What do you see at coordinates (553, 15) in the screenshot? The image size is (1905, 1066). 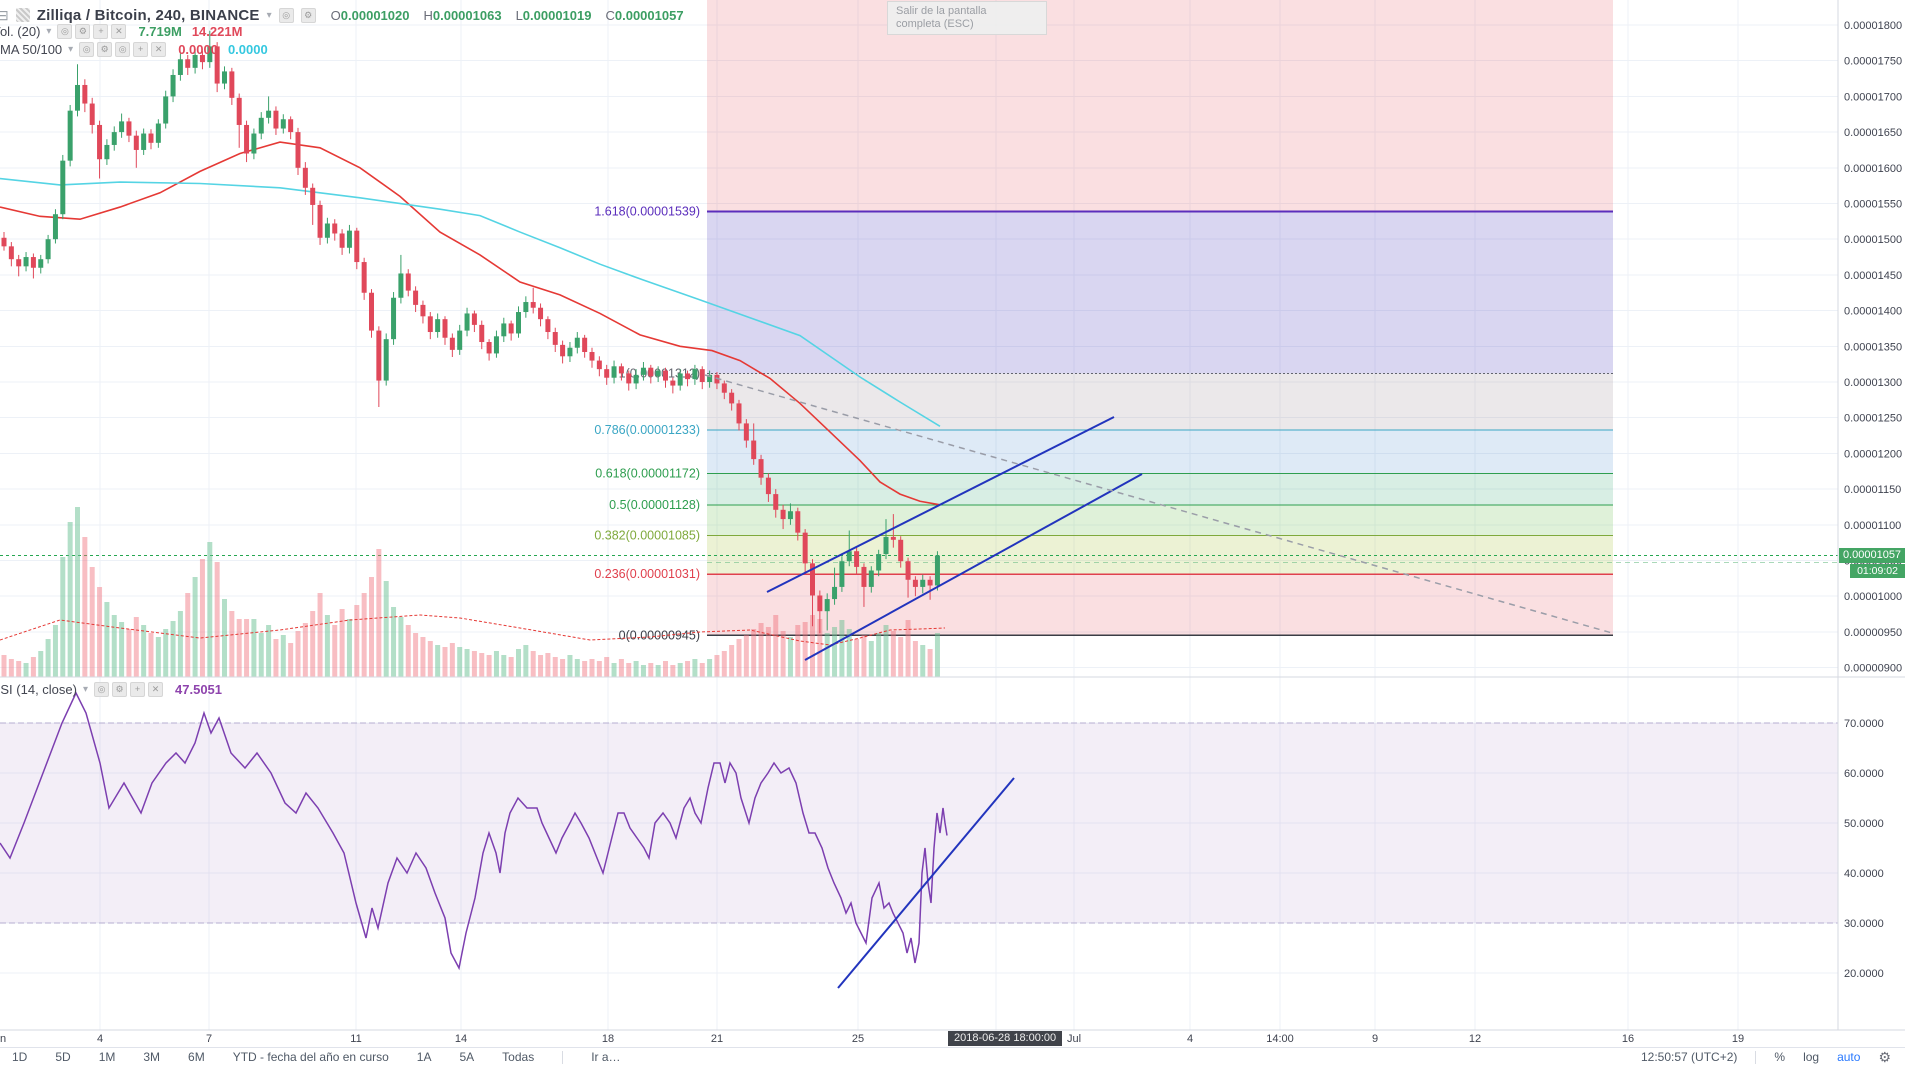 I see `ohlc-item: L0.00001019` at bounding box center [553, 15].